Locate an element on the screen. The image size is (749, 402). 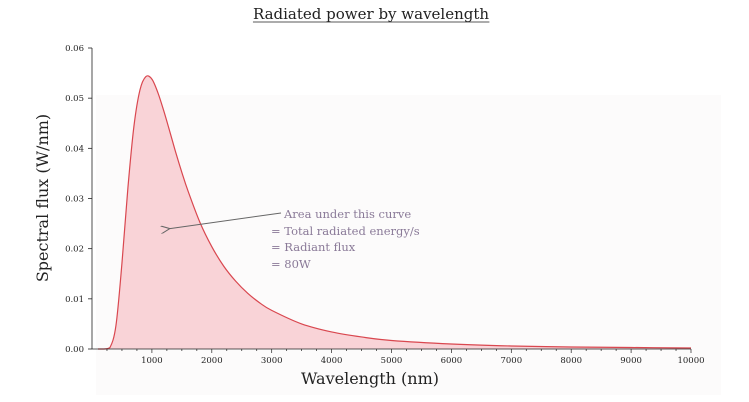
annotation-line-1: Area under this curve is located at coordinates (347, 214).